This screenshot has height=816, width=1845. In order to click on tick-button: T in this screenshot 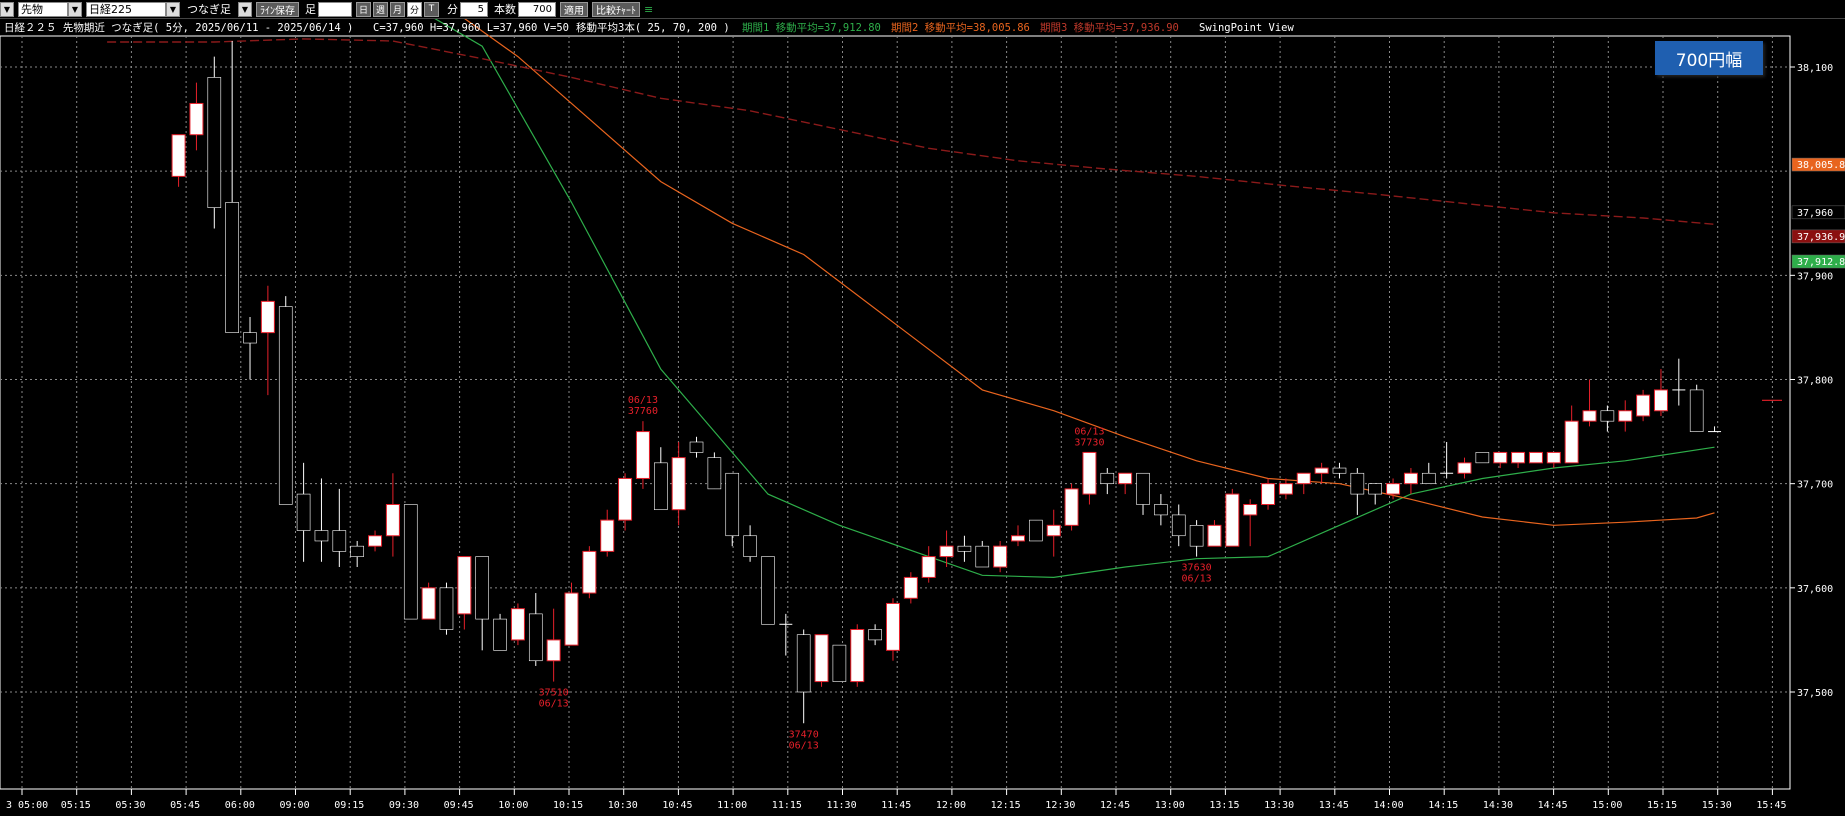, I will do `click(431, 9)`.